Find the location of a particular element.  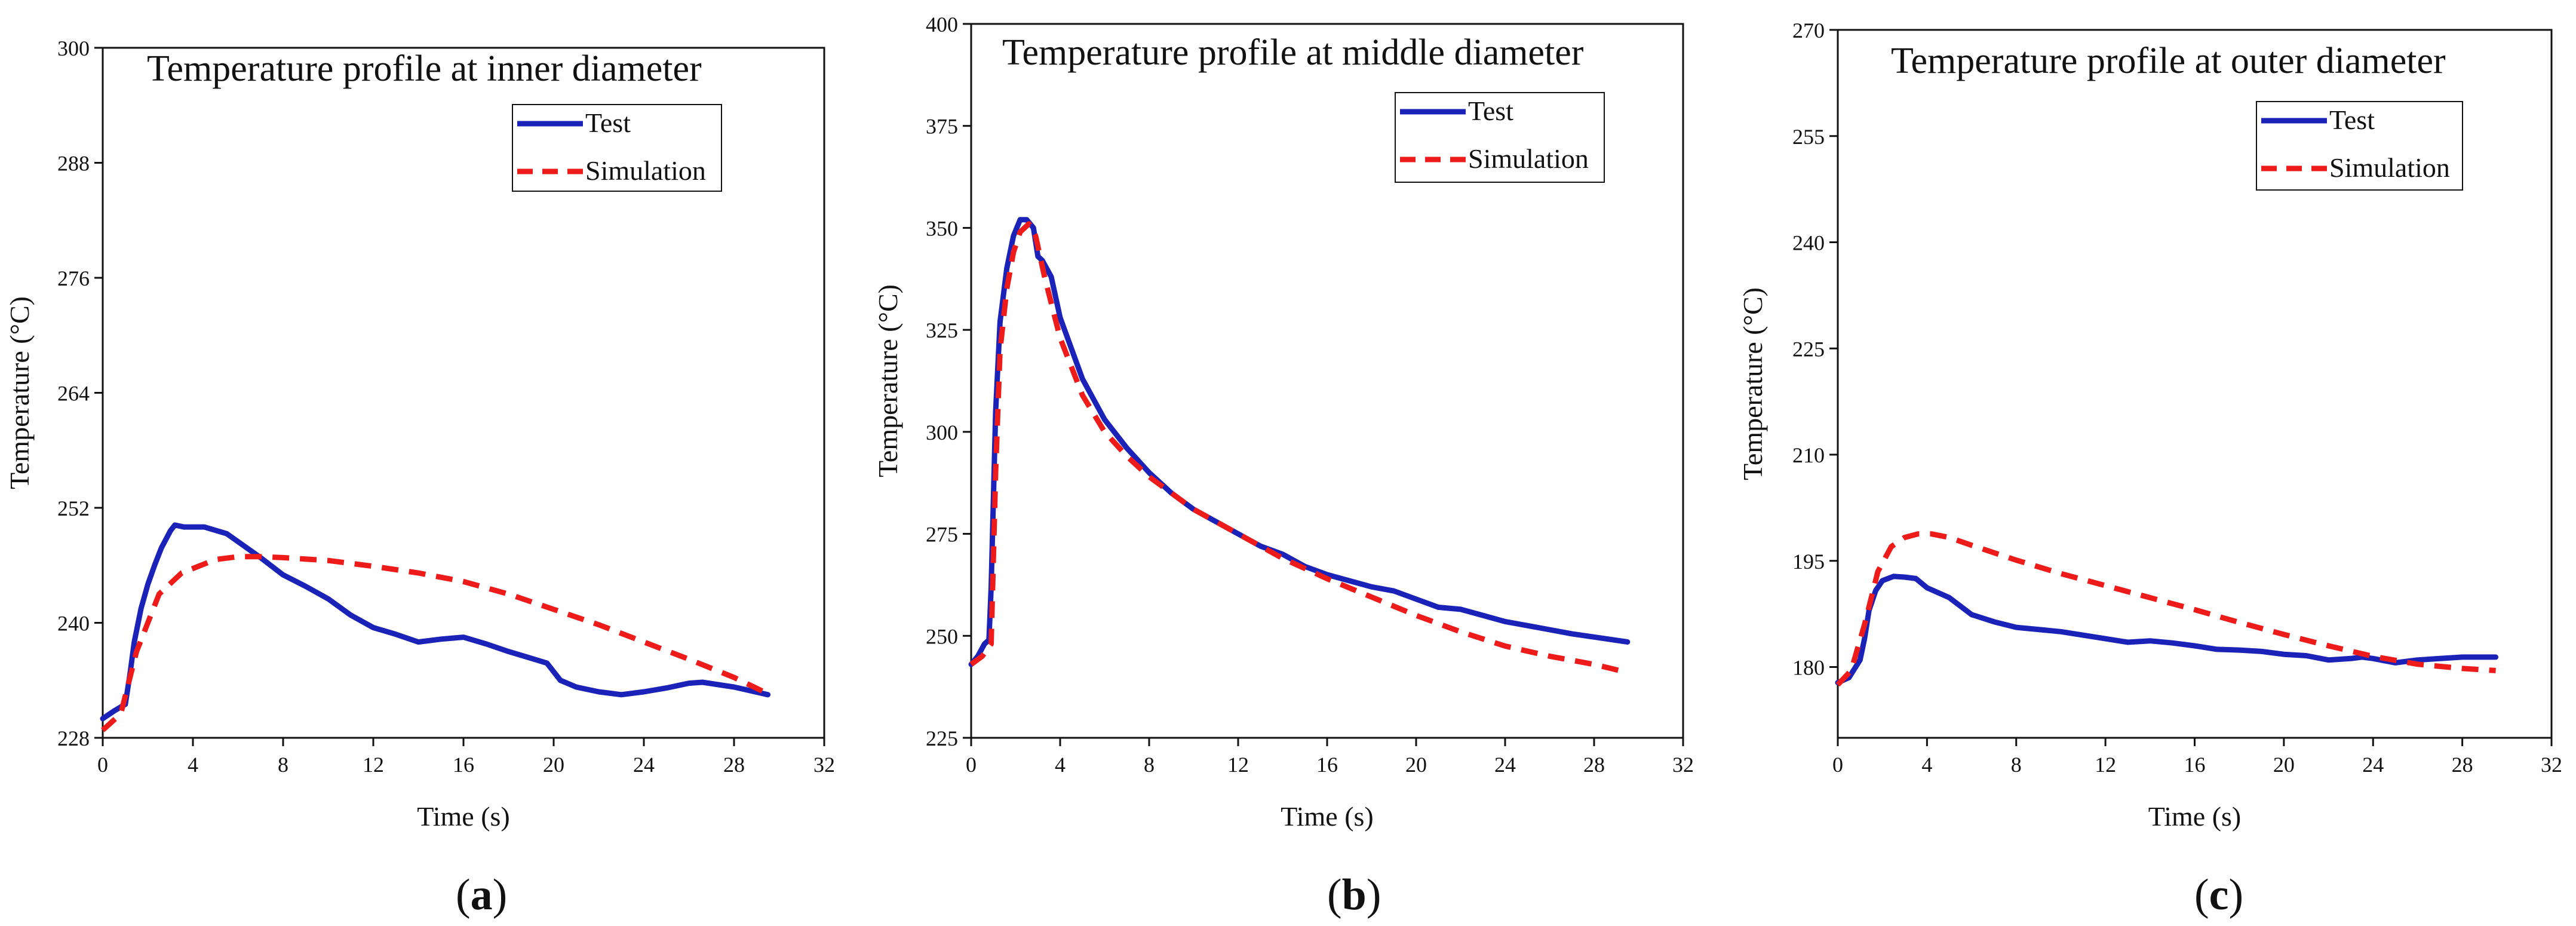

y-tick-label: 264 is located at coordinates (73, 394).